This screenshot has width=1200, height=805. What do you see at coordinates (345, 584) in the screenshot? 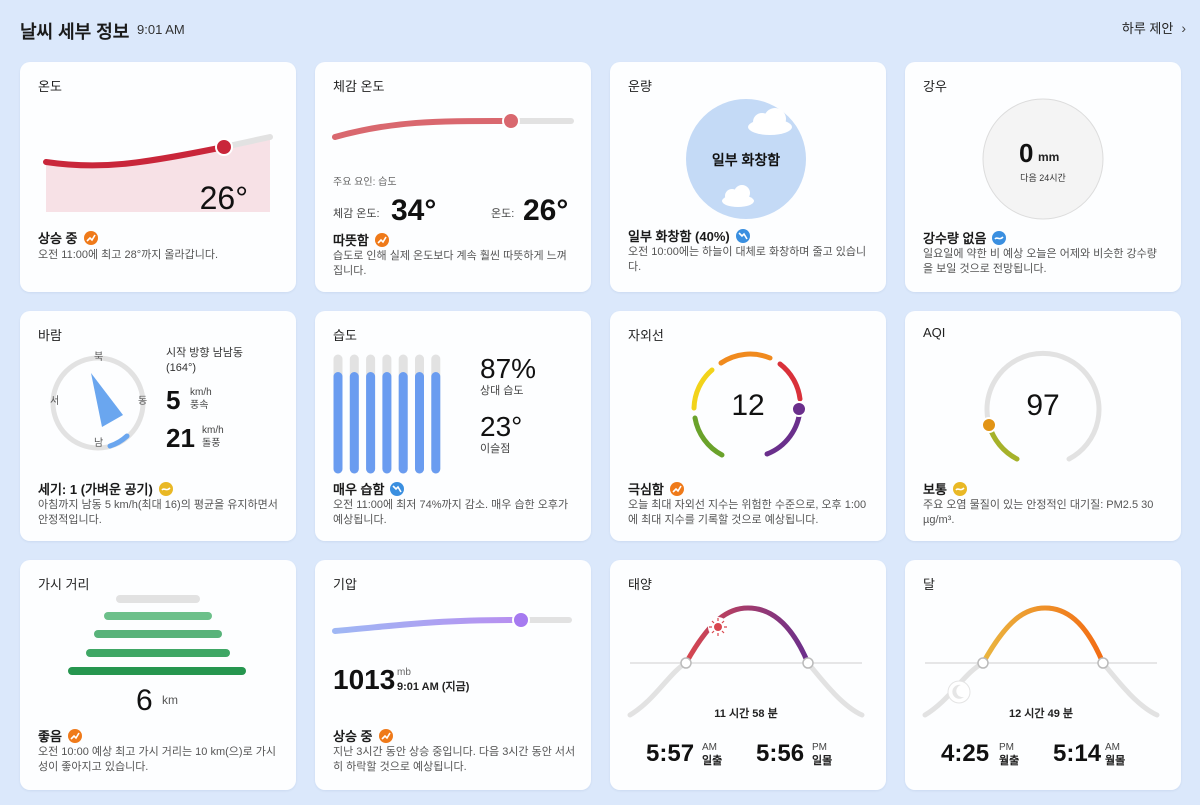
I see `card-title: 기압` at bounding box center [345, 584].